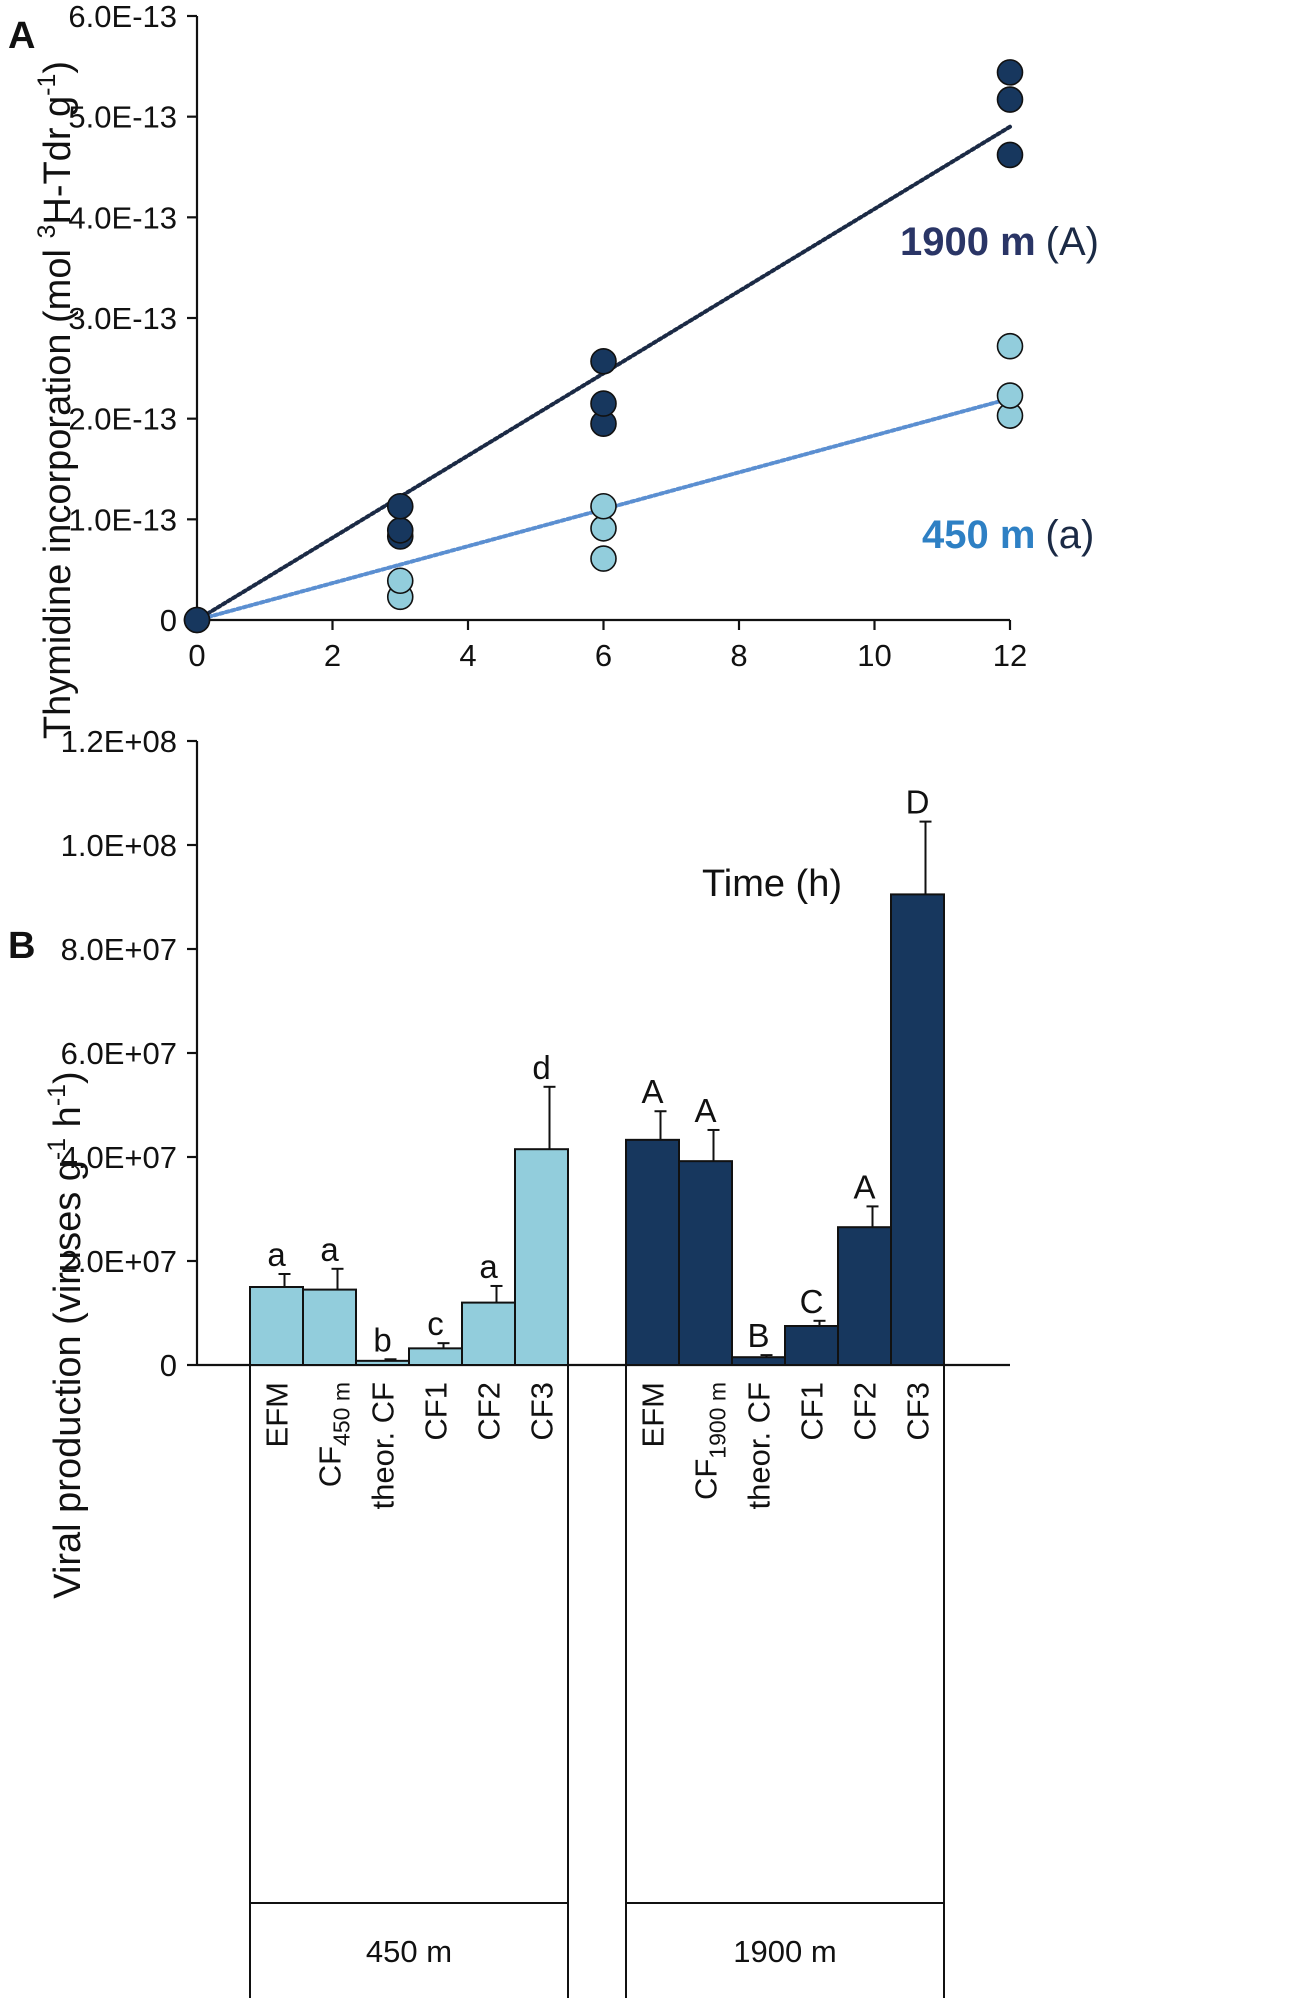  What do you see at coordinates (122, 318) in the screenshot?
I see `panel-a-y-tick-label: 3.0E-13` at bounding box center [122, 318].